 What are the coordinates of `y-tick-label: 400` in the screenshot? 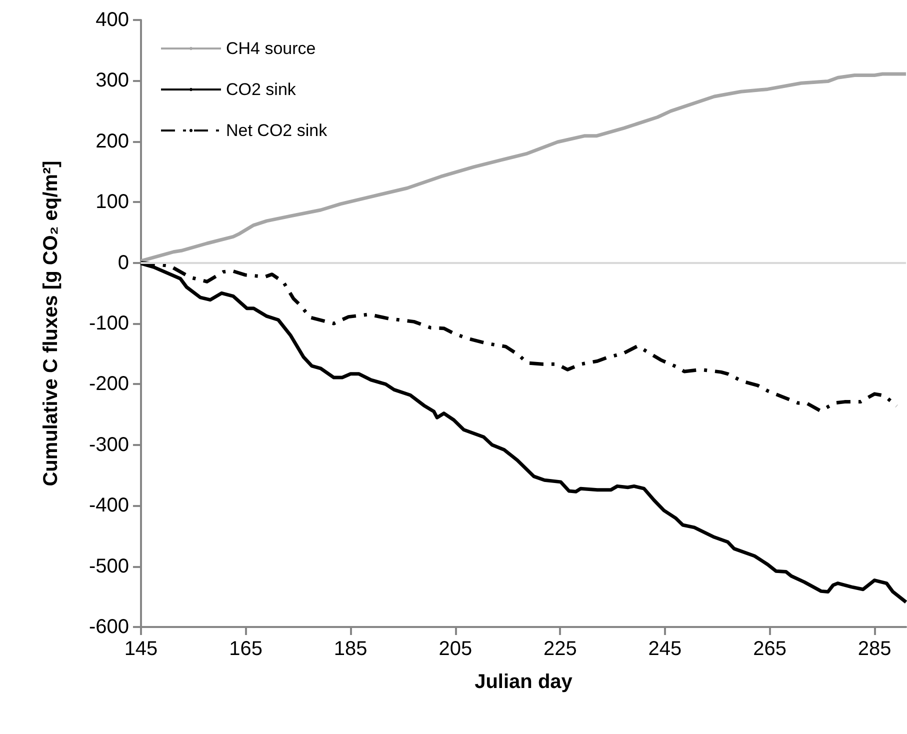 It's located at (112, 20).